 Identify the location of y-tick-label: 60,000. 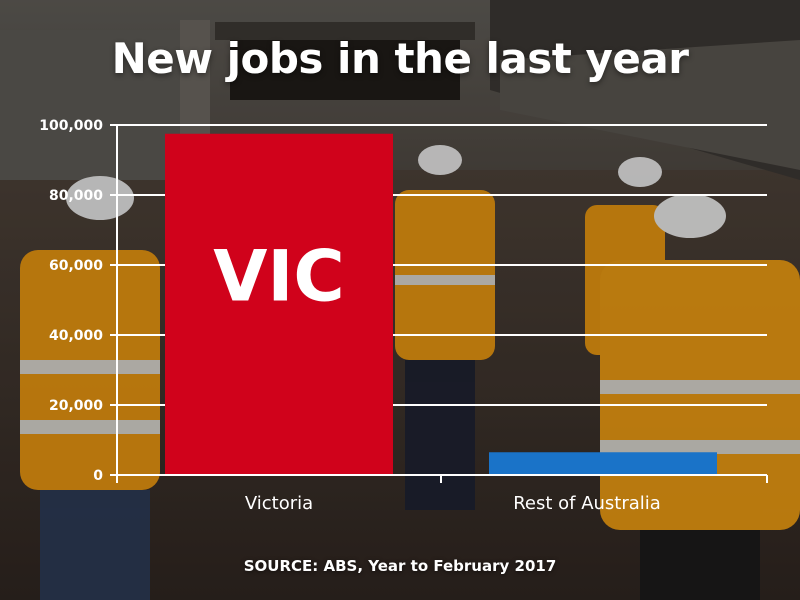
(76, 266).